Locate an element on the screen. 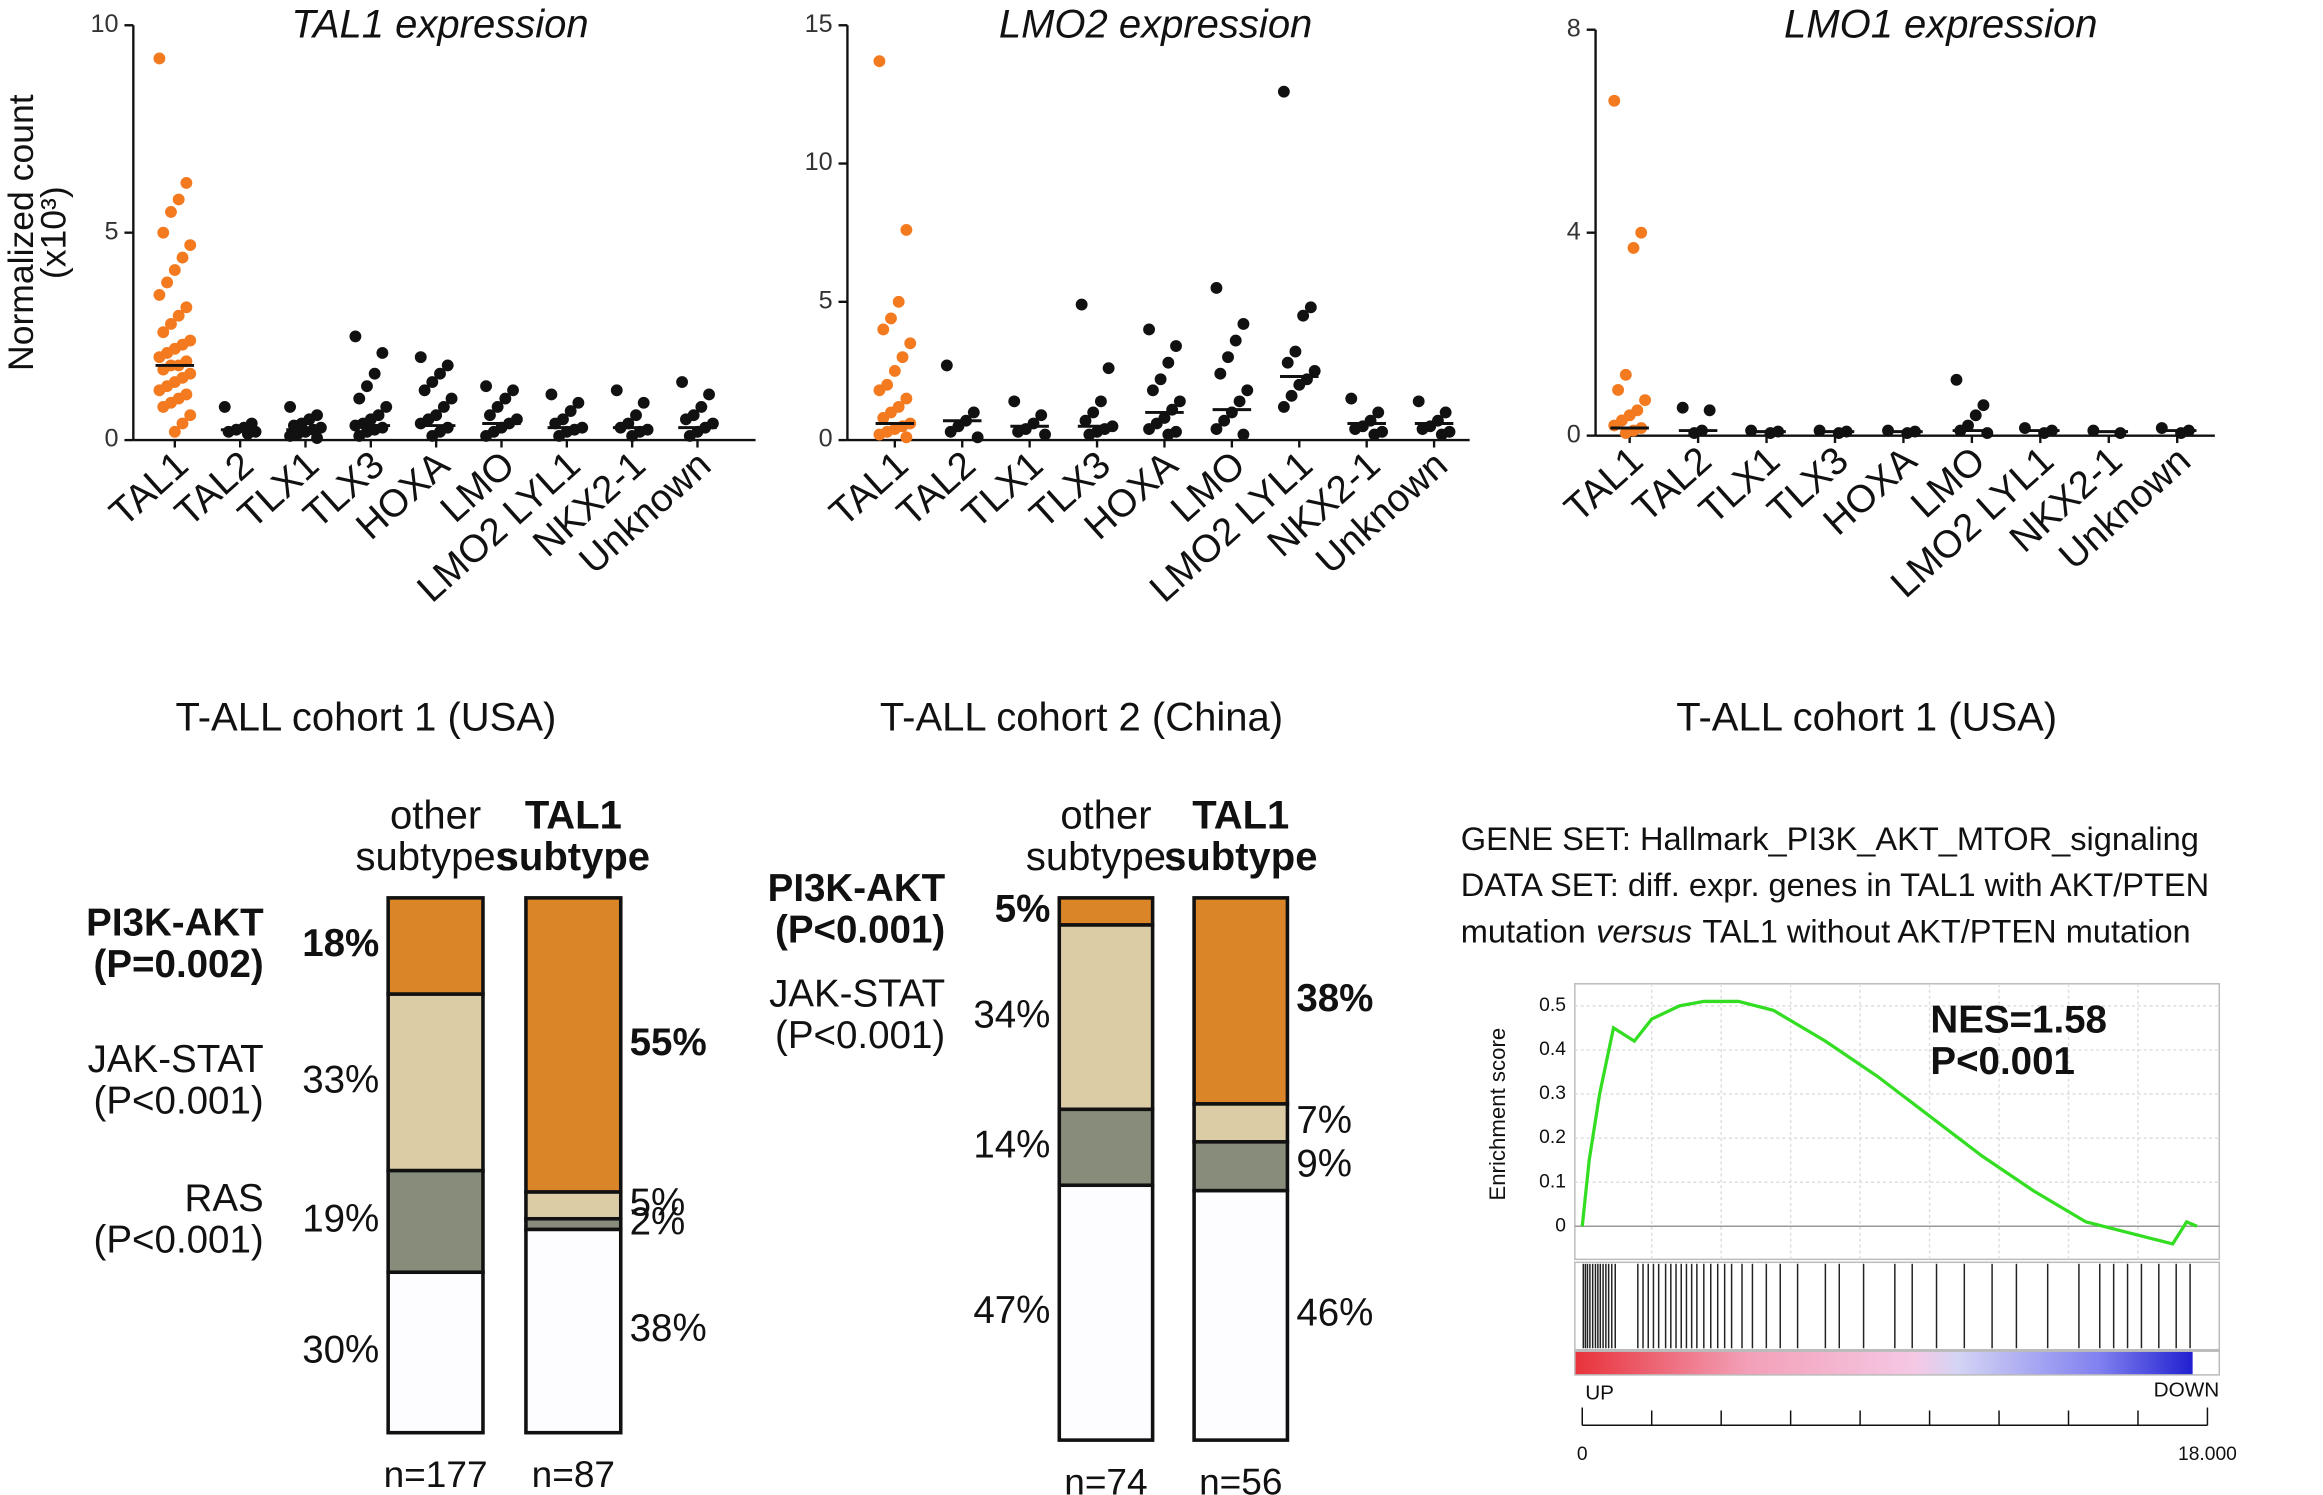 The width and height of the screenshot is (2323, 1495). value-label: 9% is located at coordinates (1324, 1163).